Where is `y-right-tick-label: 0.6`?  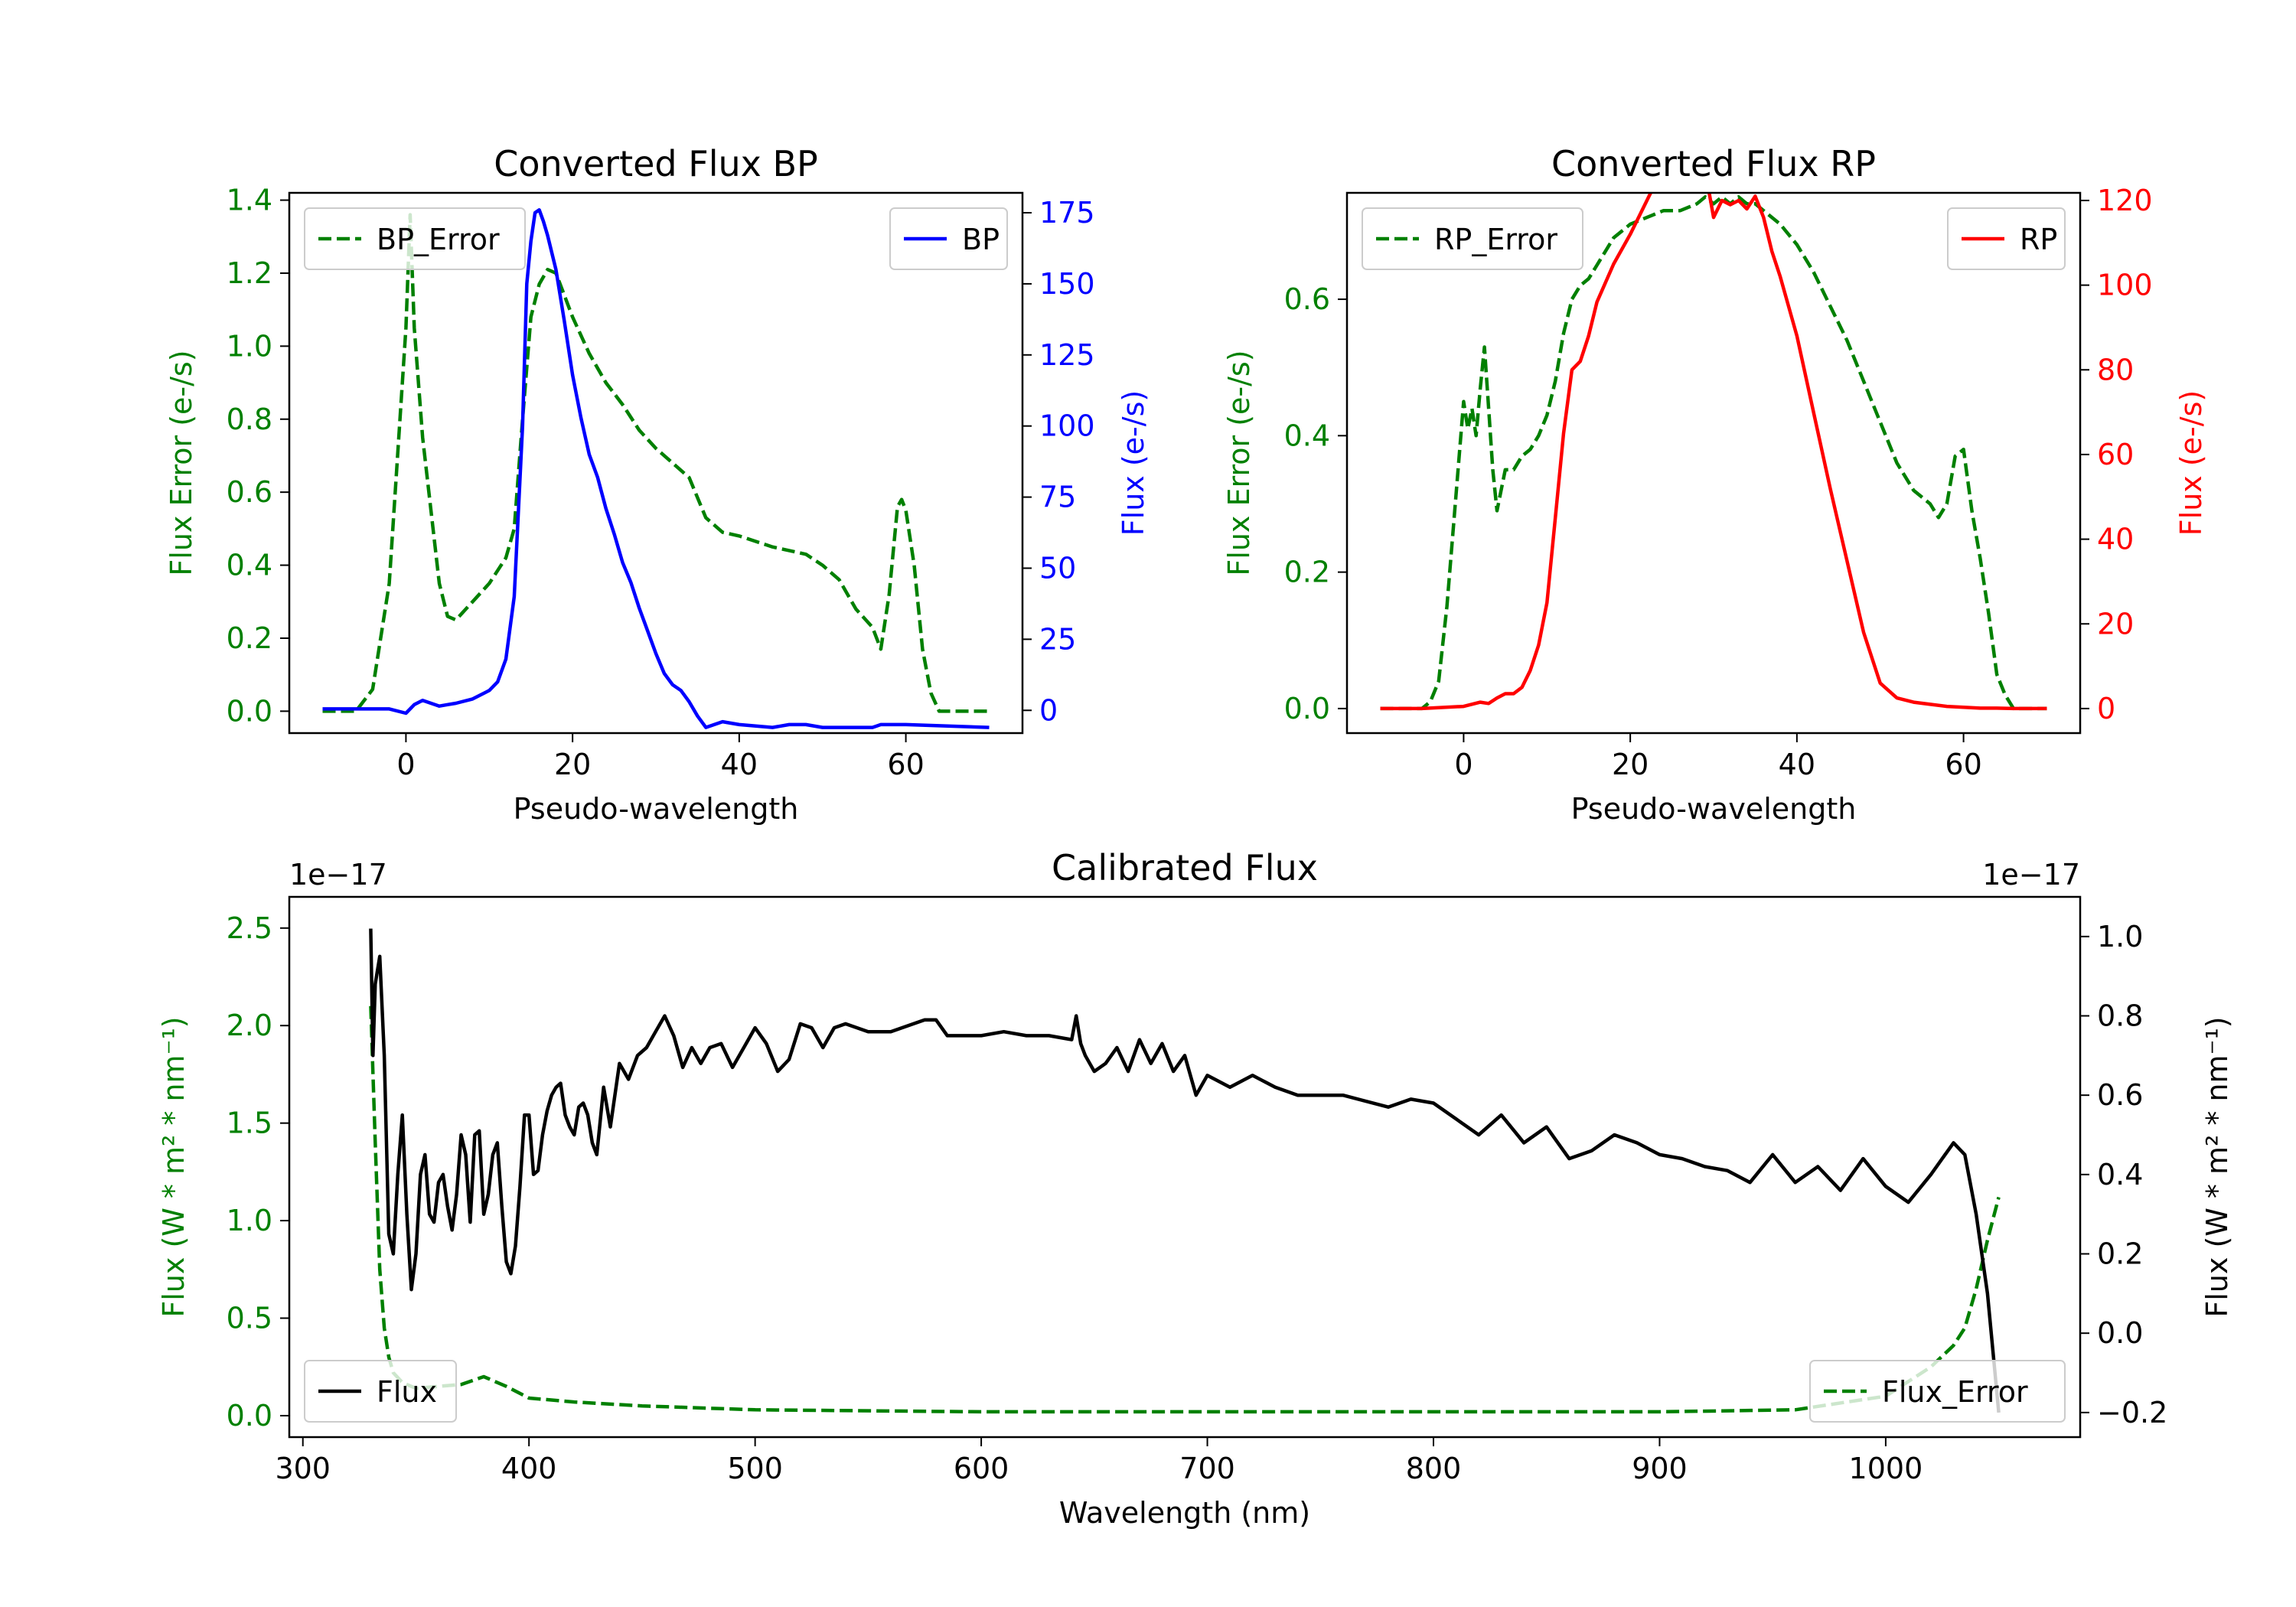 y-right-tick-label: 0.6 is located at coordinates (2120, 1095).